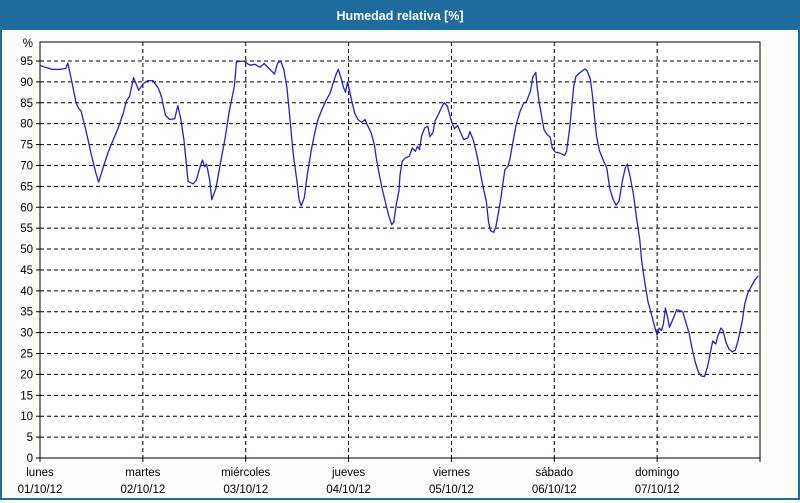 The image size is (800, 503). Describe the element at coordinates (30, 459) in the screenshot. I see `y-tick-label: 0` at that location.